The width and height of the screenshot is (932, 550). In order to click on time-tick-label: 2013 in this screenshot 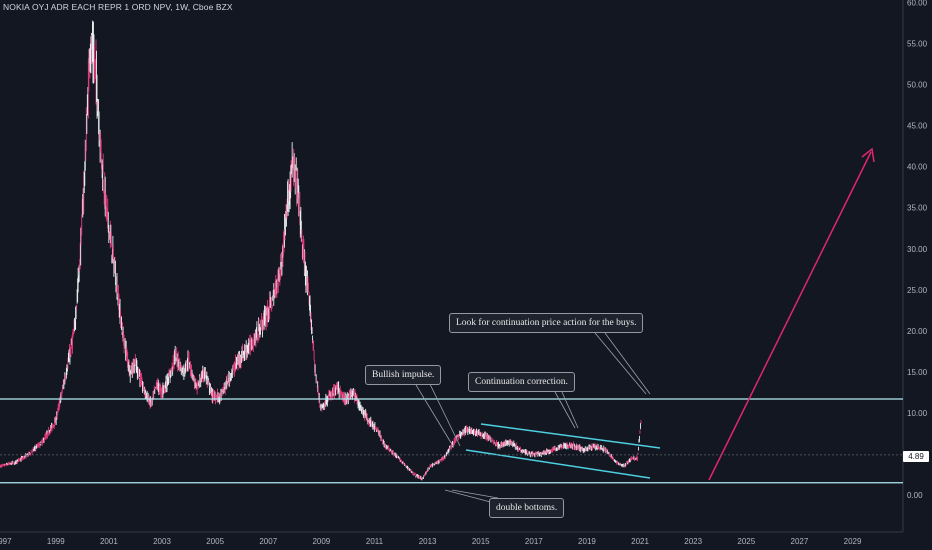, I will do `click(428, 541)`.